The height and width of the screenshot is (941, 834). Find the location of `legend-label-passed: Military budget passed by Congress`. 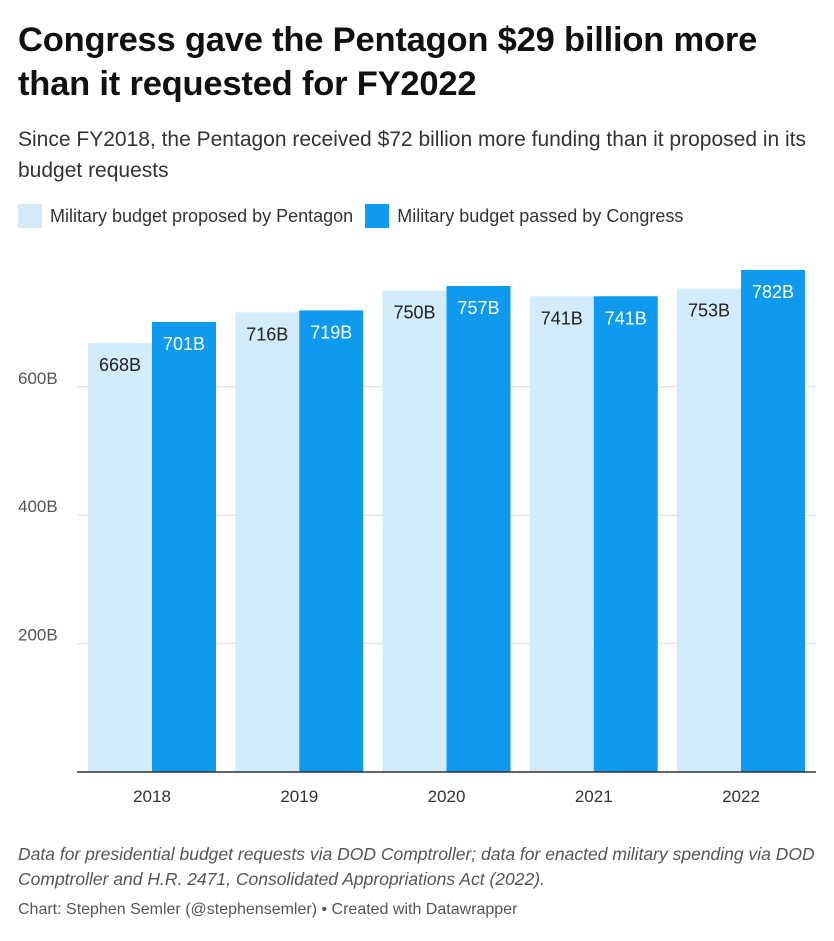

legend-label-passed: Military budget passed by Congress is located at coordinates (540, 215).